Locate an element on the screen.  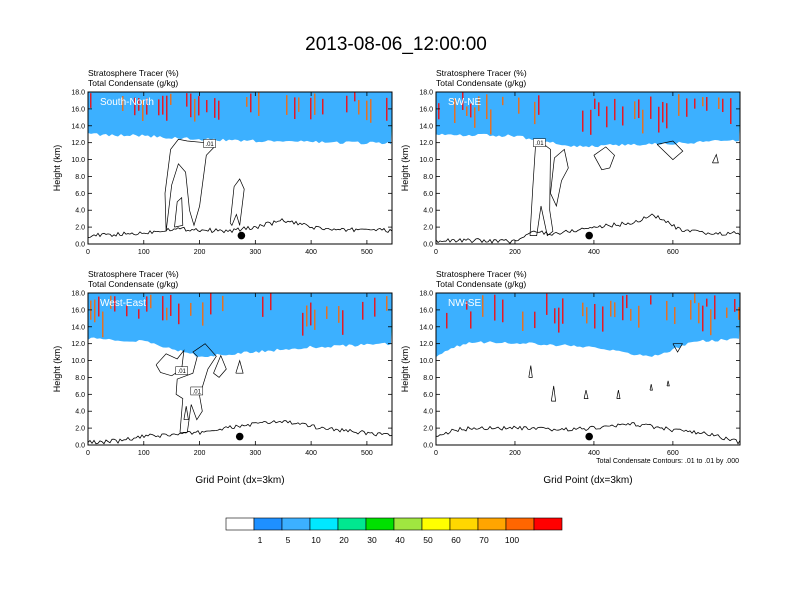
legend-label: 70 is located at coordinates (484, 540).